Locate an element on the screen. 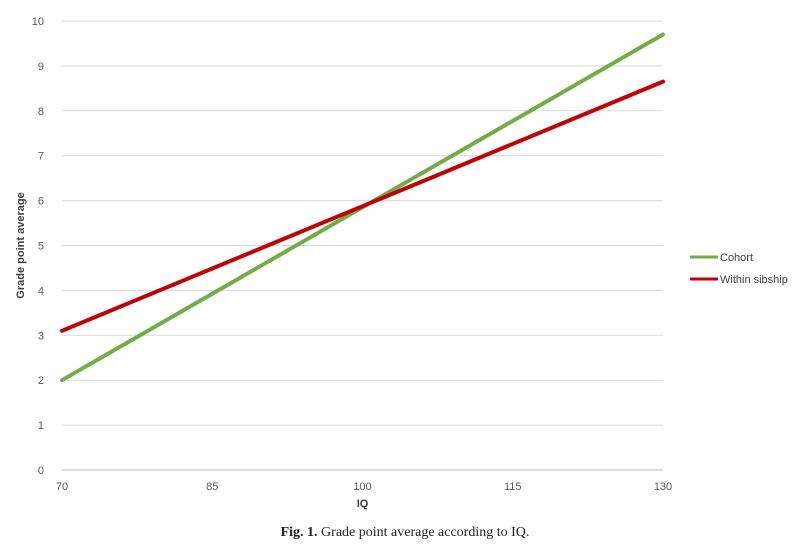  y-axis-title: Grade point average is located at coordinates (21, 245).